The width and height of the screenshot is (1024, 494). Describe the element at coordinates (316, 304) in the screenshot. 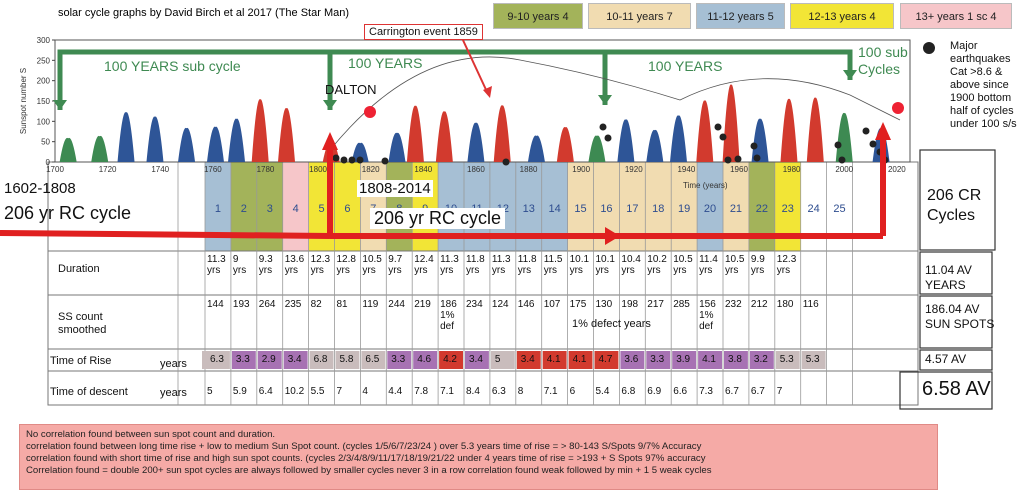

I see `sunspot-count-cell: 82` at that location.